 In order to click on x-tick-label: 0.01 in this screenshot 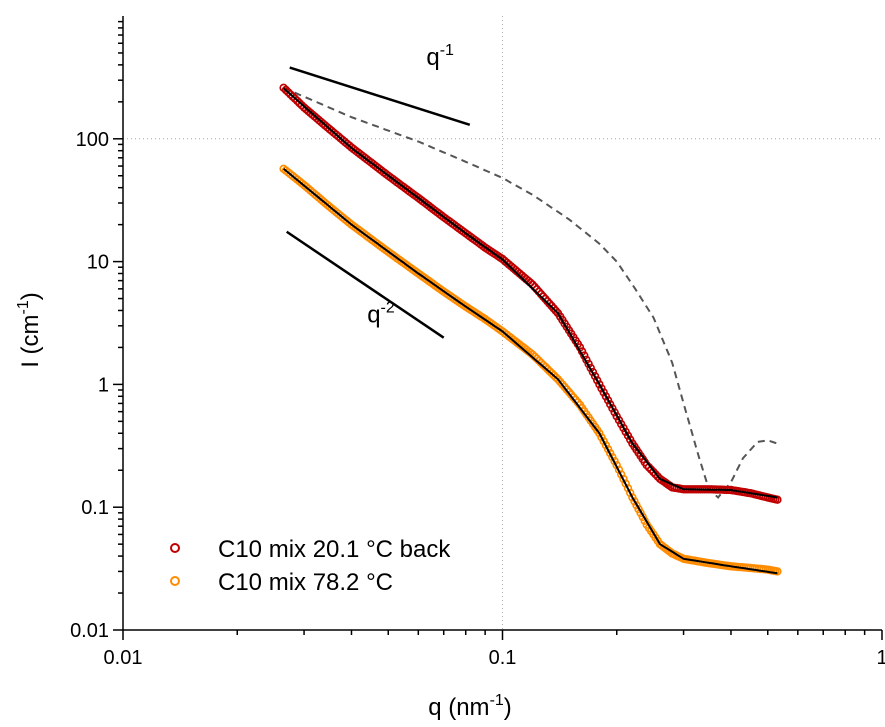, I will do `click(123, 658)`.